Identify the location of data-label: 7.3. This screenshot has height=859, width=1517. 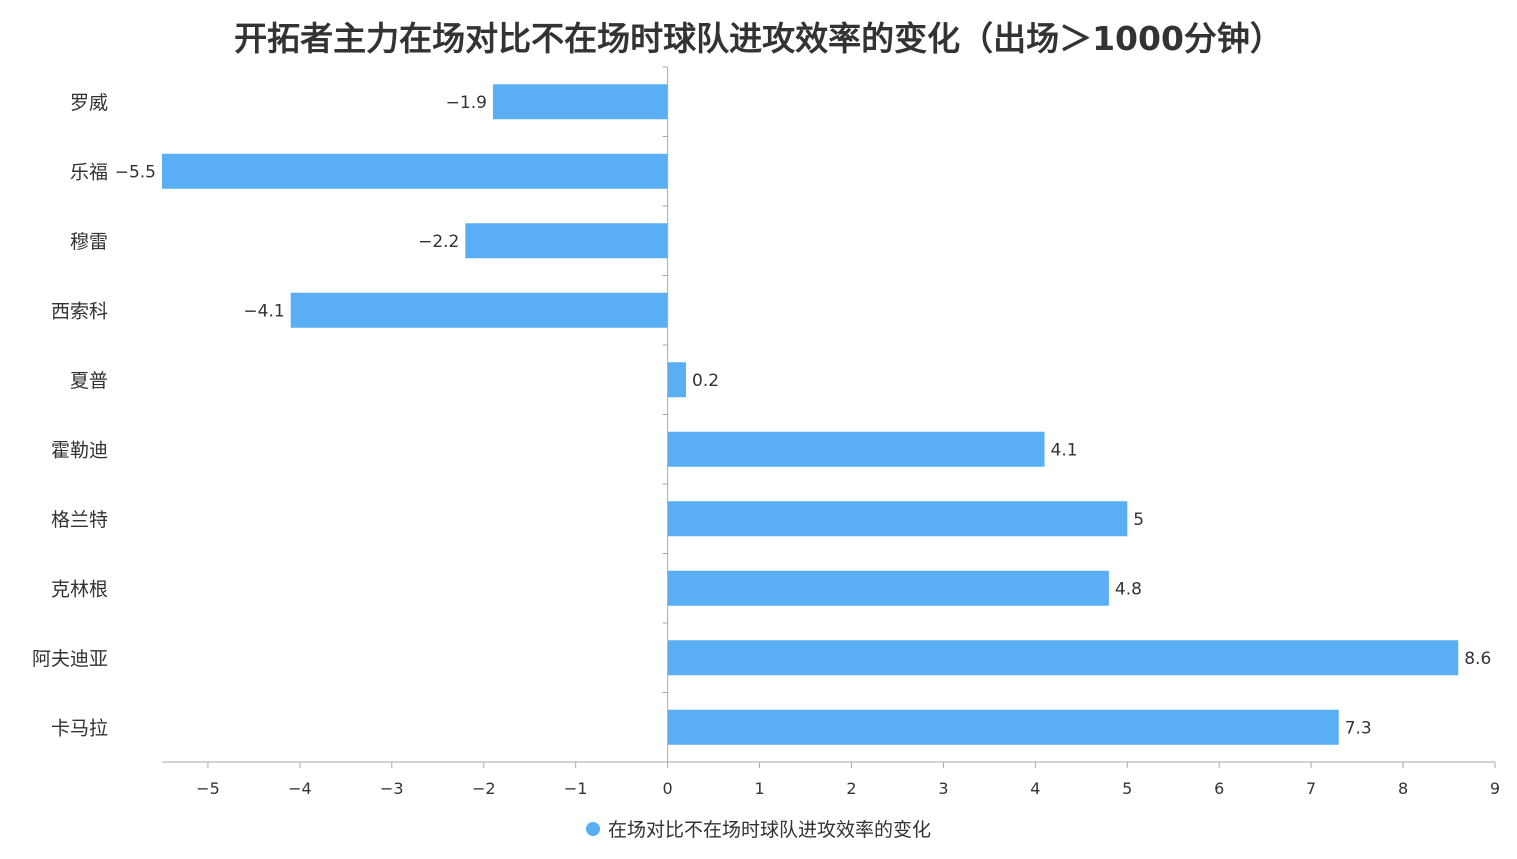
(1358, 728).